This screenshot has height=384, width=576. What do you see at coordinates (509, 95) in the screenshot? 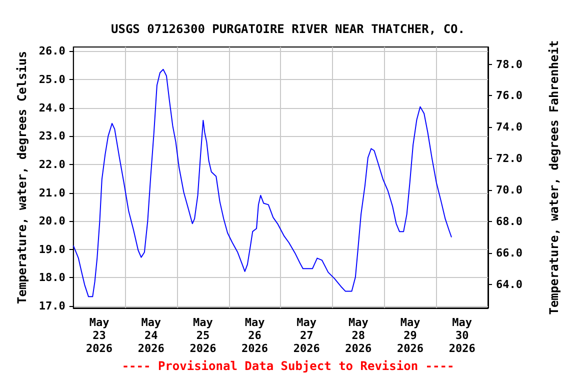
I see `y2-tick-label: 76.0` at bounding box center [509, 95].